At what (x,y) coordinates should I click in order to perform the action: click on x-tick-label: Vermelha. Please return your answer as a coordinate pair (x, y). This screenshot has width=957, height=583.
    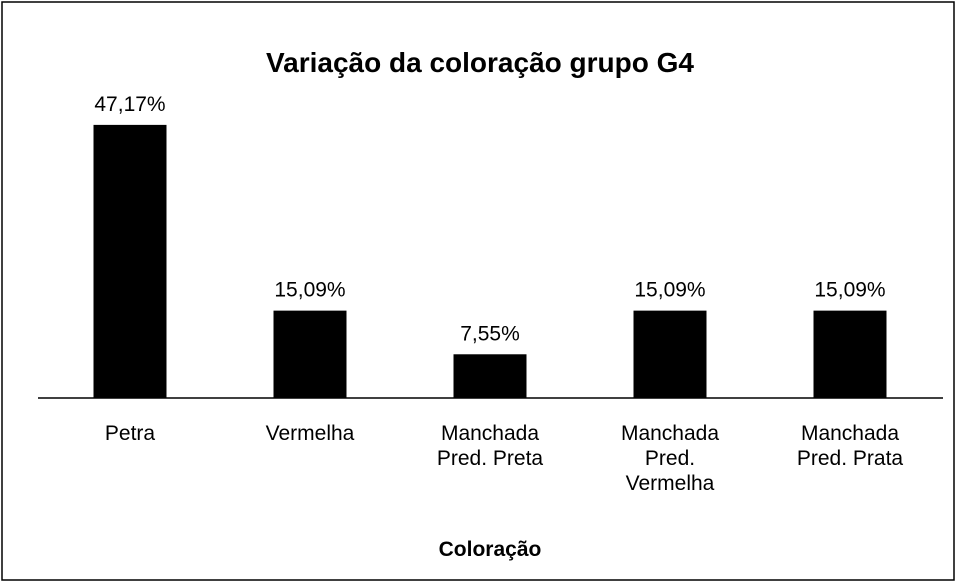
    Looking at the image, I should click on (310, 433).